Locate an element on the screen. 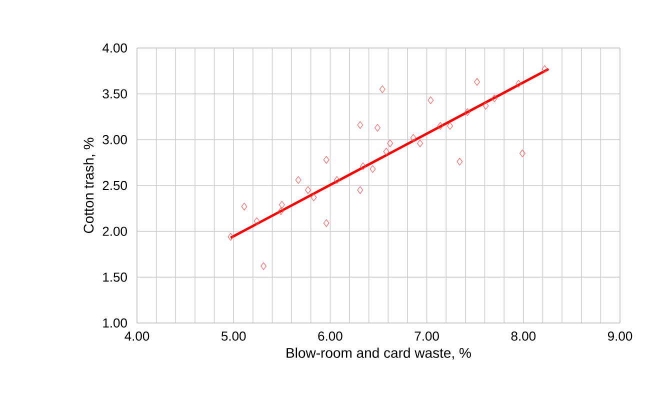 This screenshot has width=647, height=412. y-tick-label: 1.00 is located at coordinates (115, 323).